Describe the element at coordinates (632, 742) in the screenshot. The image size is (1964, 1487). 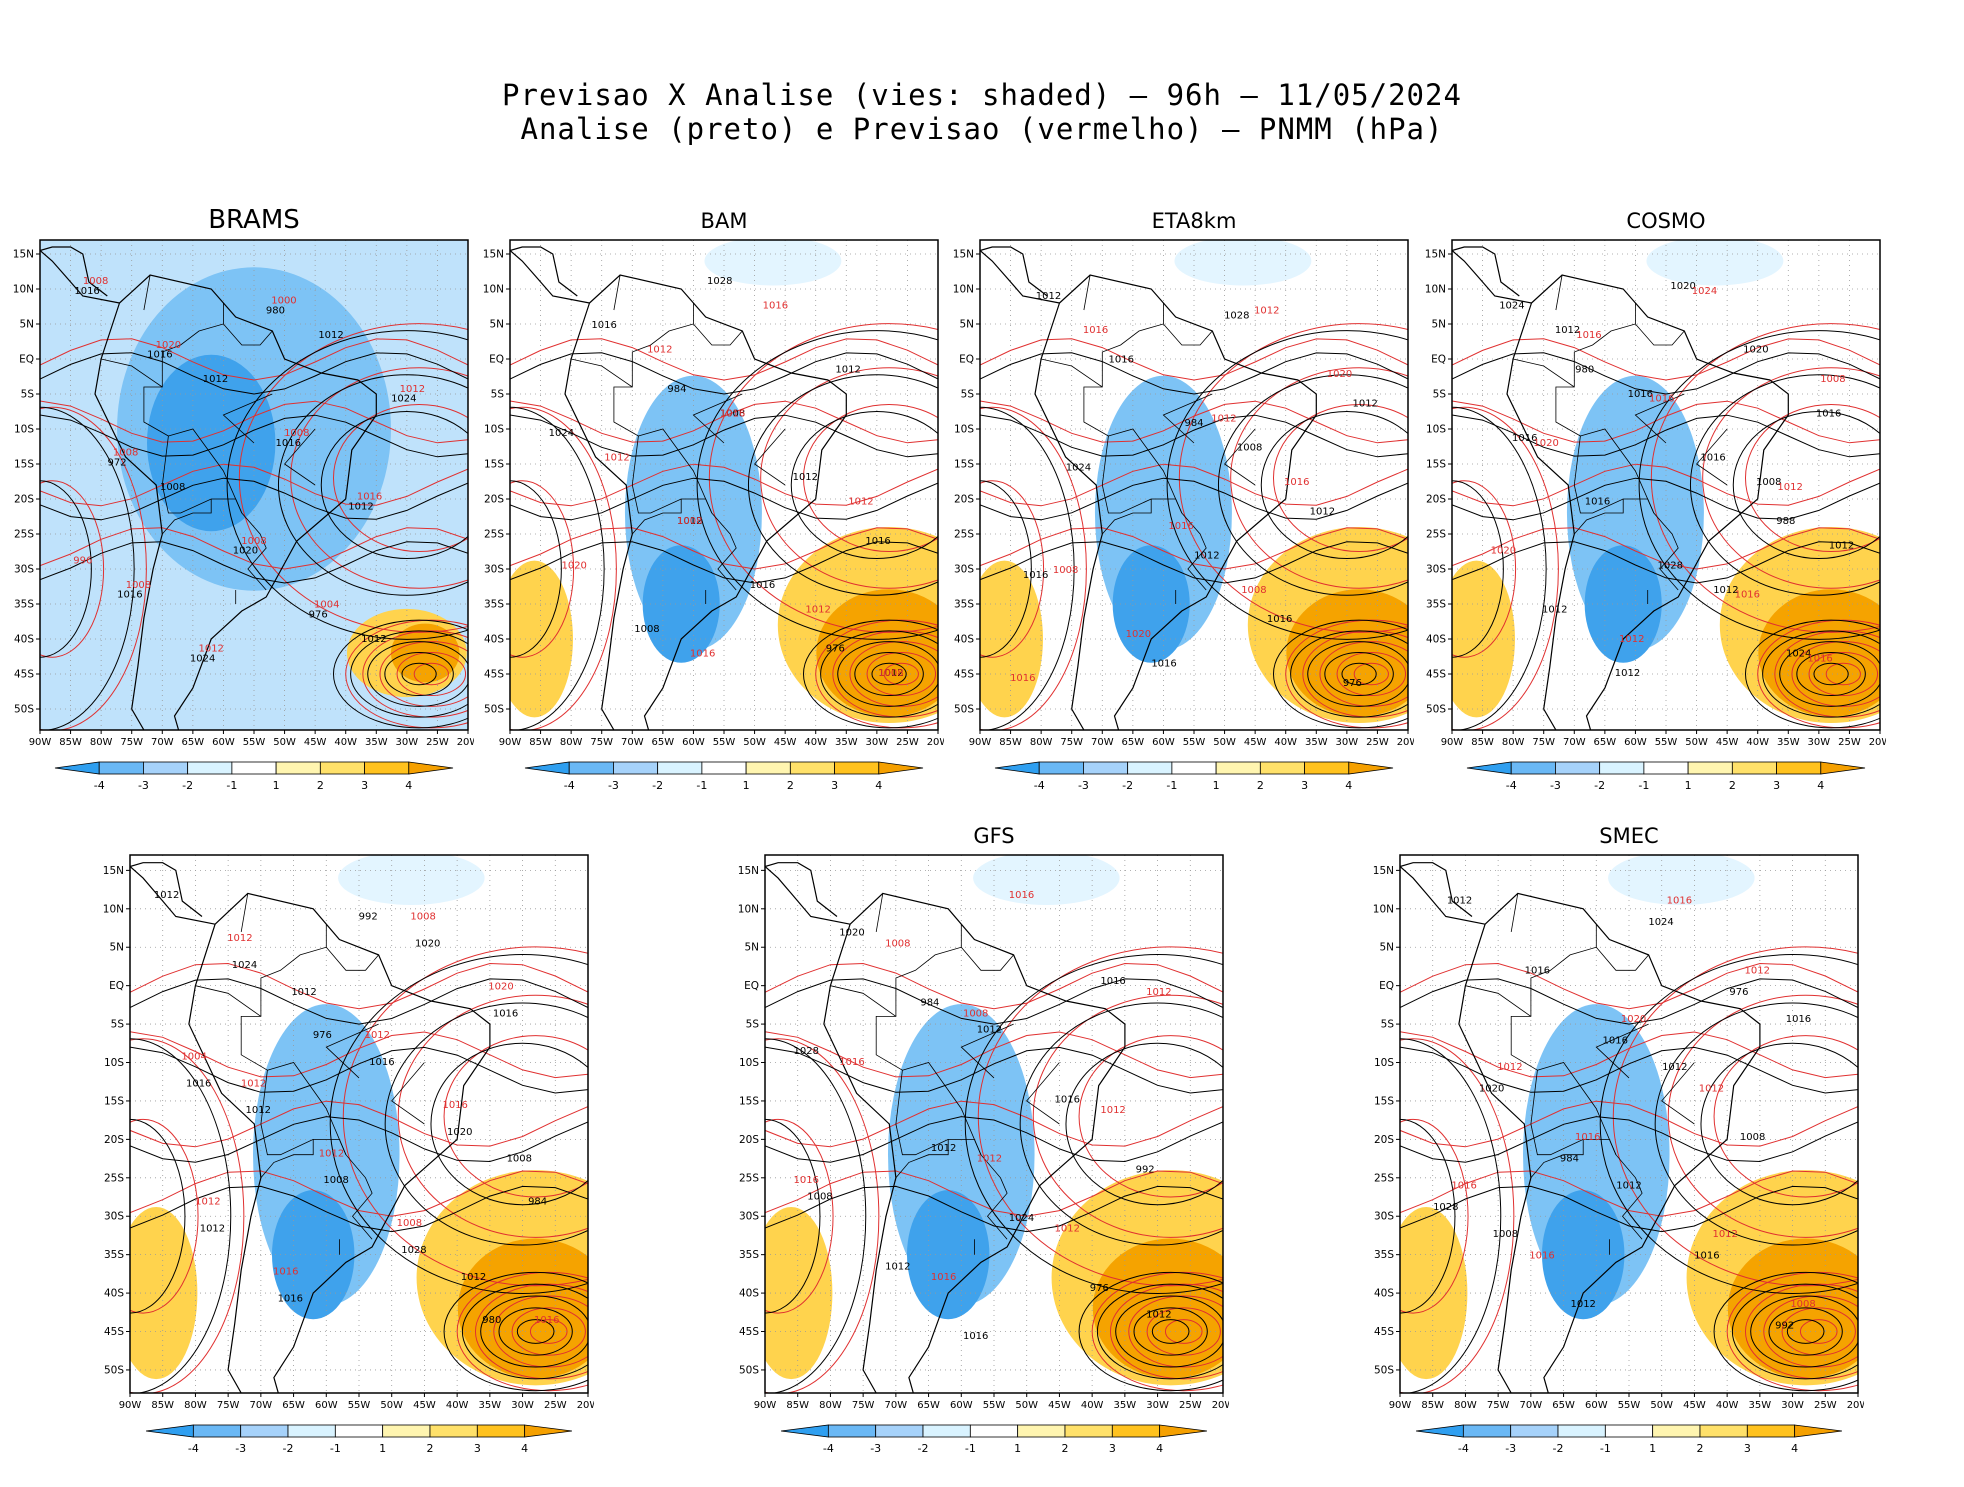
I see `lon-tick-label: 70W` at that location.